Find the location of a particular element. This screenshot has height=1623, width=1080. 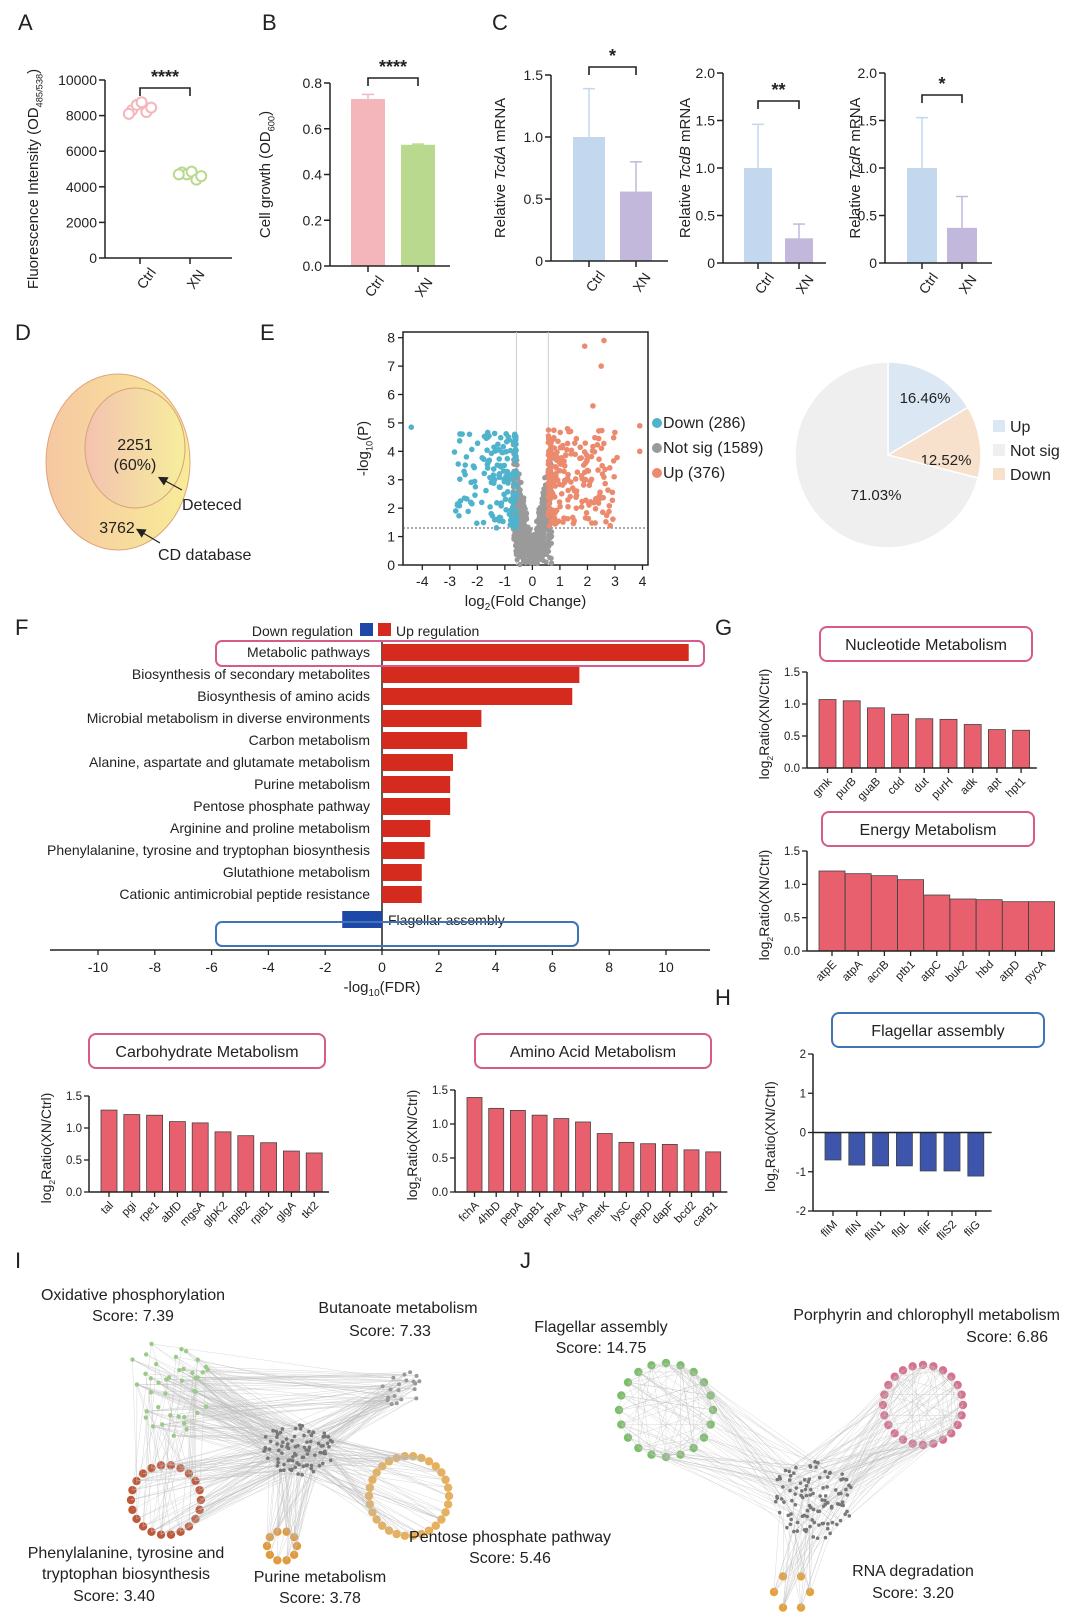

bar-pepD is located at coordinates (648, 1168).